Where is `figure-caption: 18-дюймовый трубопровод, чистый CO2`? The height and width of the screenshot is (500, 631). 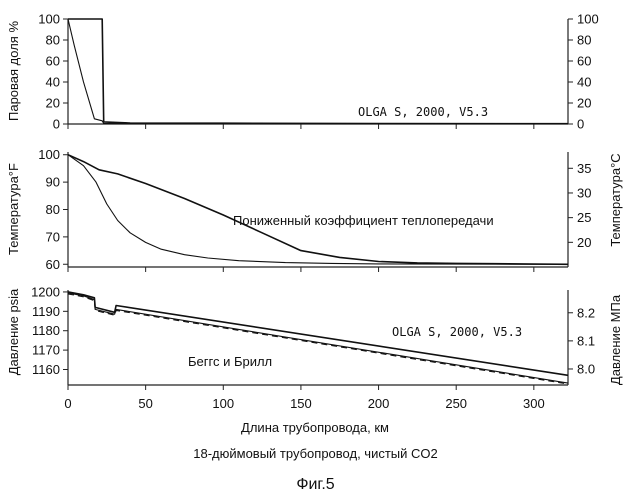
figure-caption: 18-дюймовый трубопровод, чистый CO2 is located at coordinates (315, 453).